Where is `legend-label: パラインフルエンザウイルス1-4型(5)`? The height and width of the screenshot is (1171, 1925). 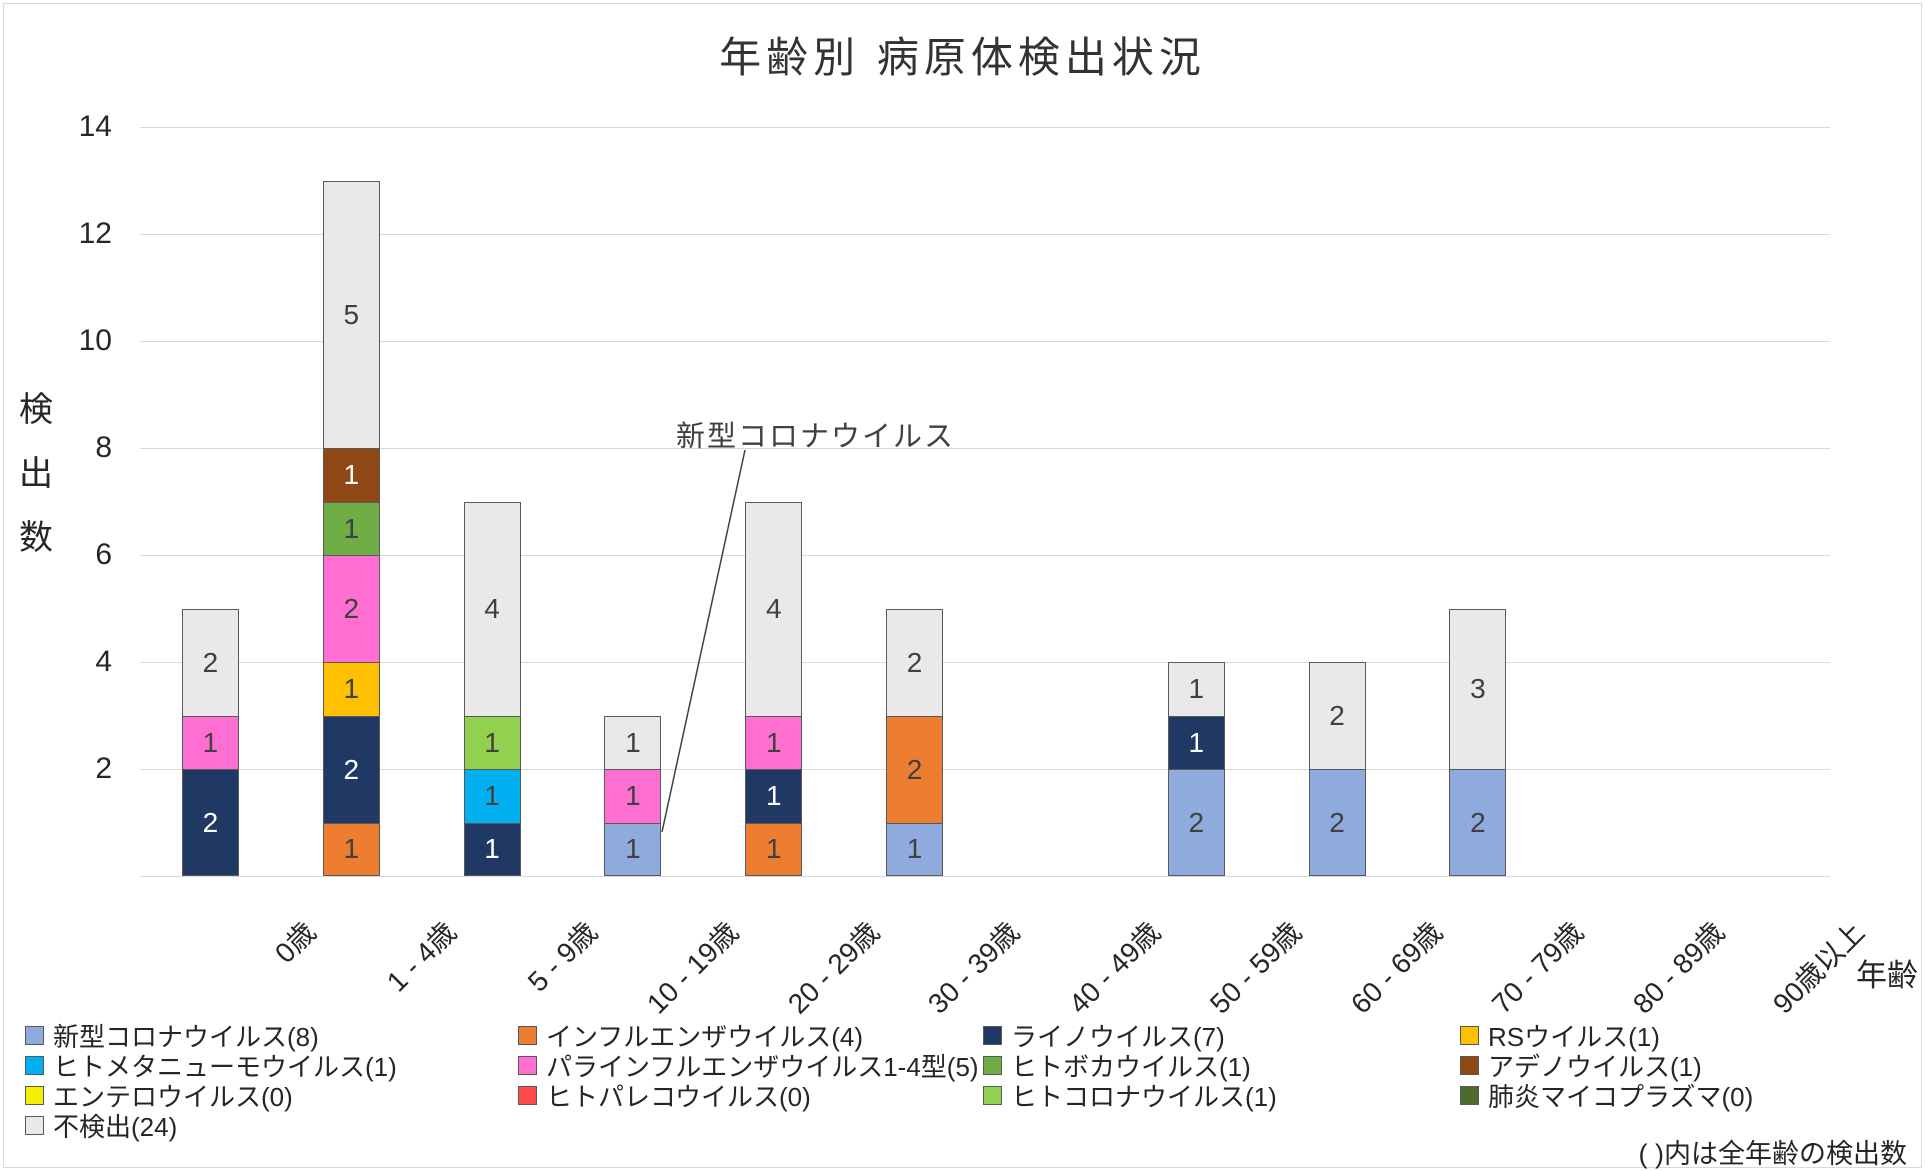
legend-label: パラインフルエンザウイルス1-4型(5) is located at coordinates (762, 1066).